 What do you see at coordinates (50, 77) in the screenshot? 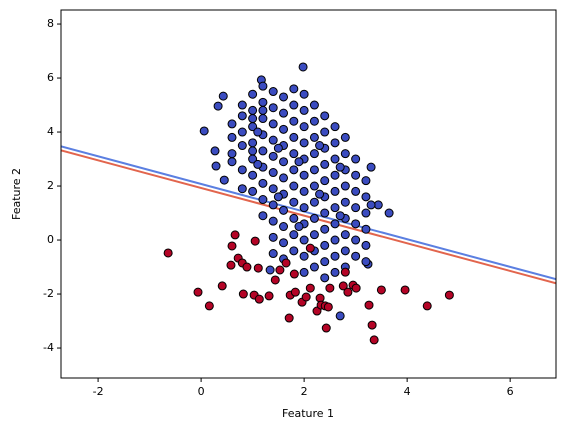
I see `y-tick-label: 6` at bounding box center [50, 77].